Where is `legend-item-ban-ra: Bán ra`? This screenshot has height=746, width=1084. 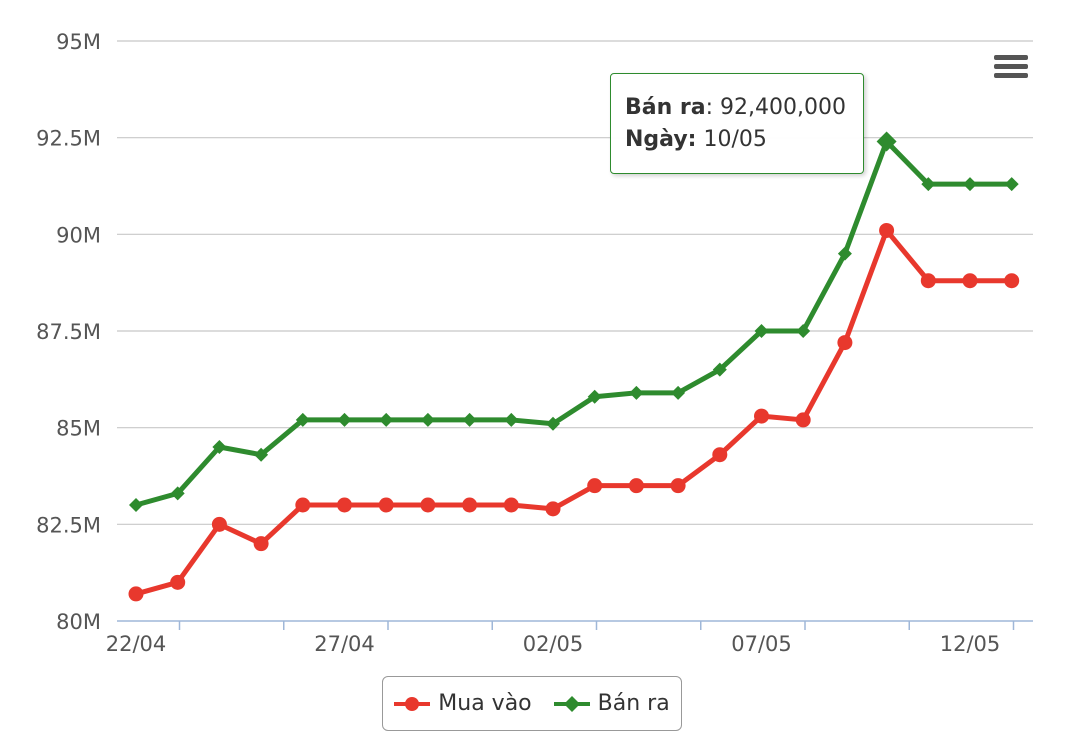
legend-item-ban-ra: Bán ra is located at coordinates (611, 703).